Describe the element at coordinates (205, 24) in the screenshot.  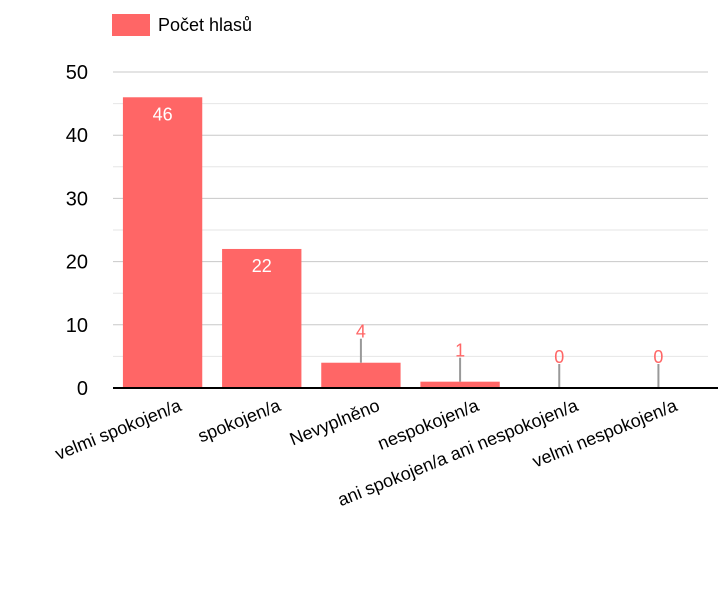
I see `legend-label: Počet hlasů` at that location.